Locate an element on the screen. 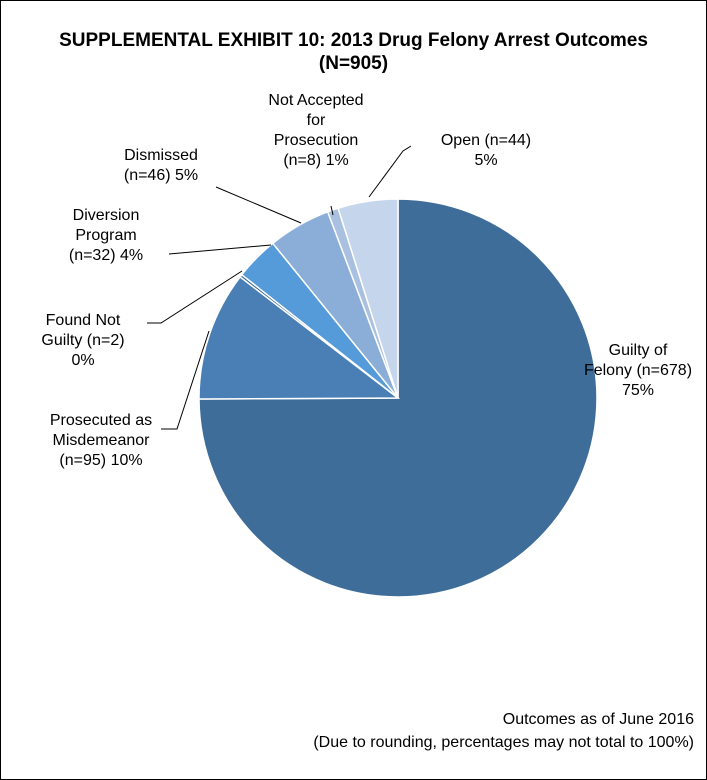 This screenshot has height=780, width=707. value-label: (n=46) is located at coordinates (147, 175).